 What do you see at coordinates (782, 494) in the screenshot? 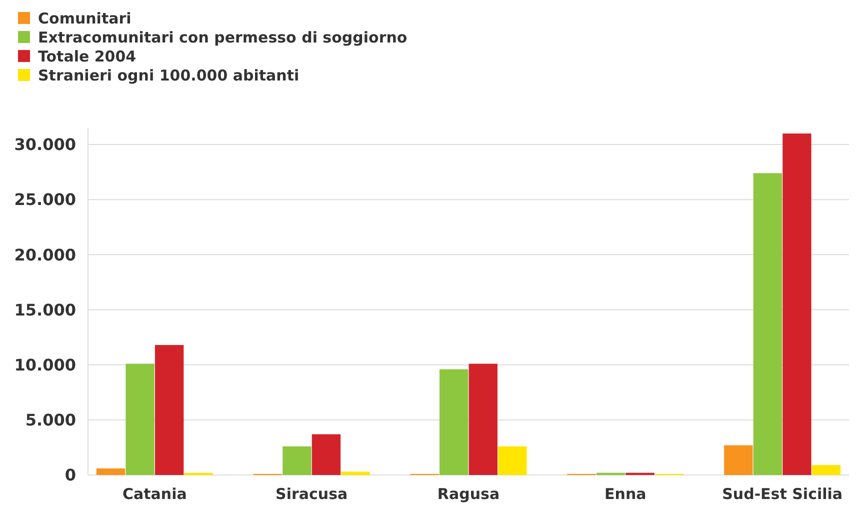
I see `x-tick-label: Sud-Est Sicilia` at bounding box center [782, 494].